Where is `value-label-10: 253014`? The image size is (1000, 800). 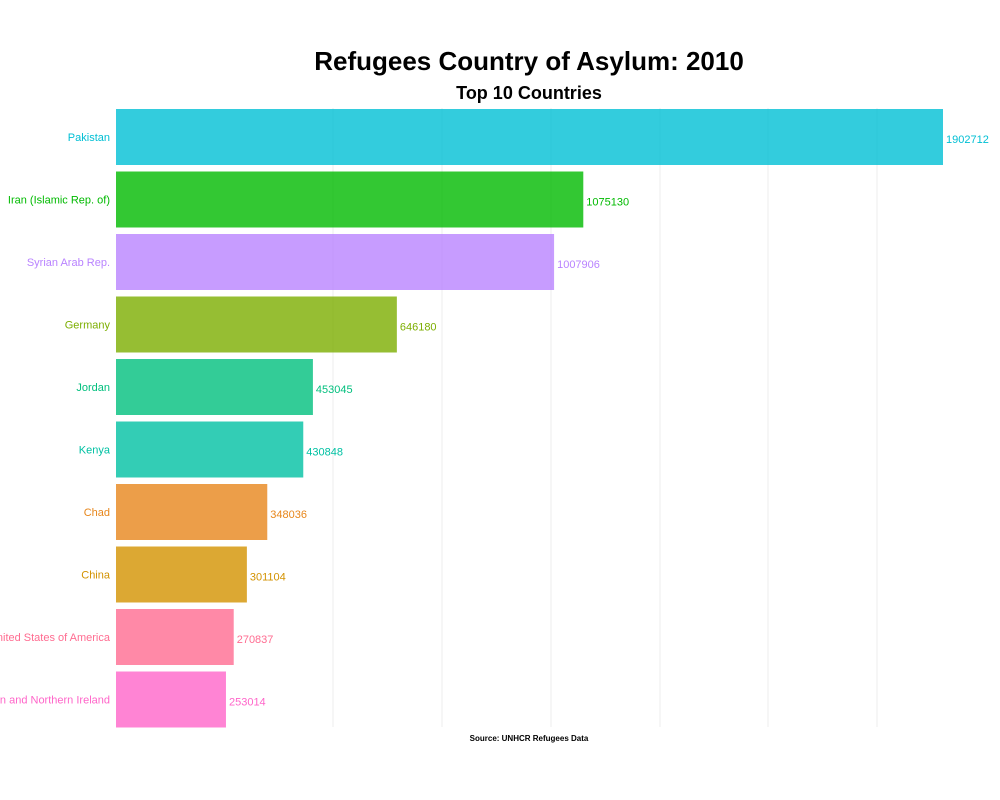 value-label-10: 253014 is located at coordinates (247, 703).